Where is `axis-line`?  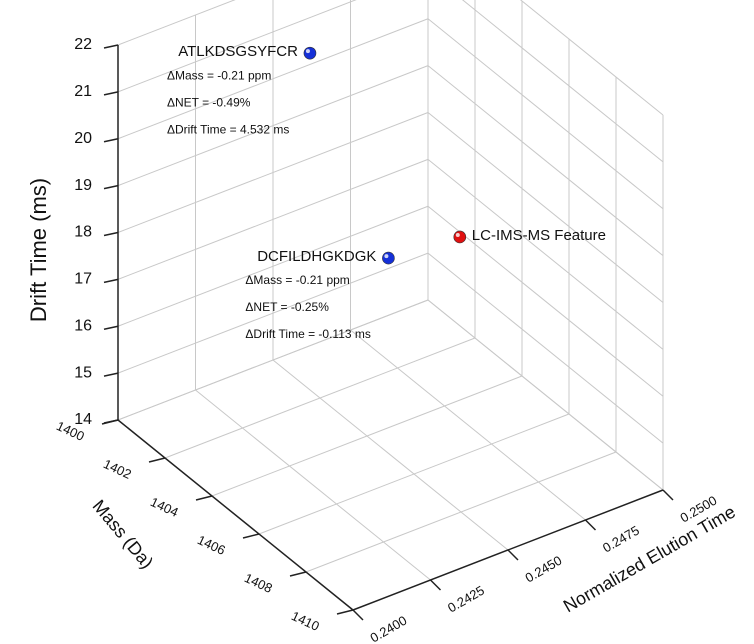 axis-line is located at coordinates (235, 515).